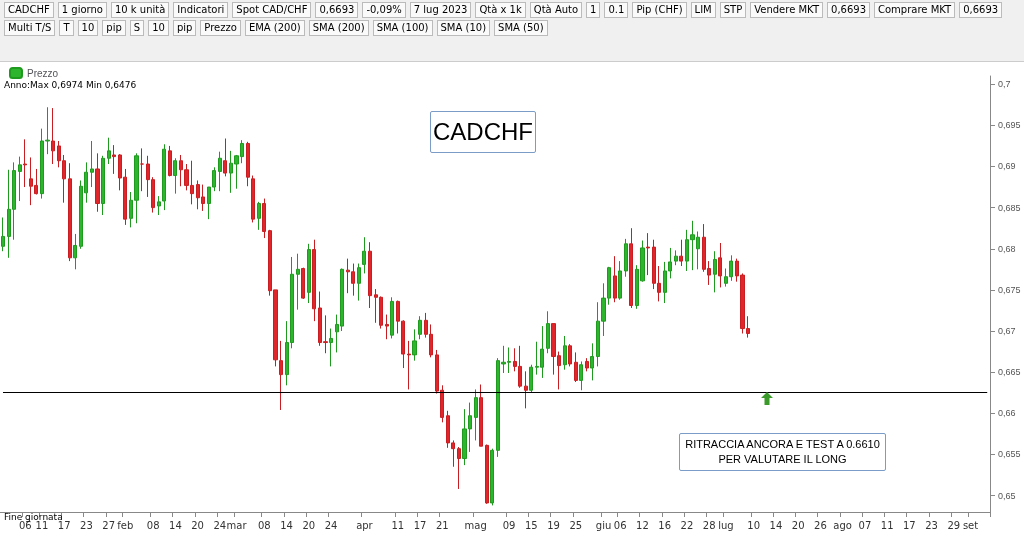 The width and height of the screenshot is (1024, 538). I want to click on text: Qtà x 1k, so click(500, 10).